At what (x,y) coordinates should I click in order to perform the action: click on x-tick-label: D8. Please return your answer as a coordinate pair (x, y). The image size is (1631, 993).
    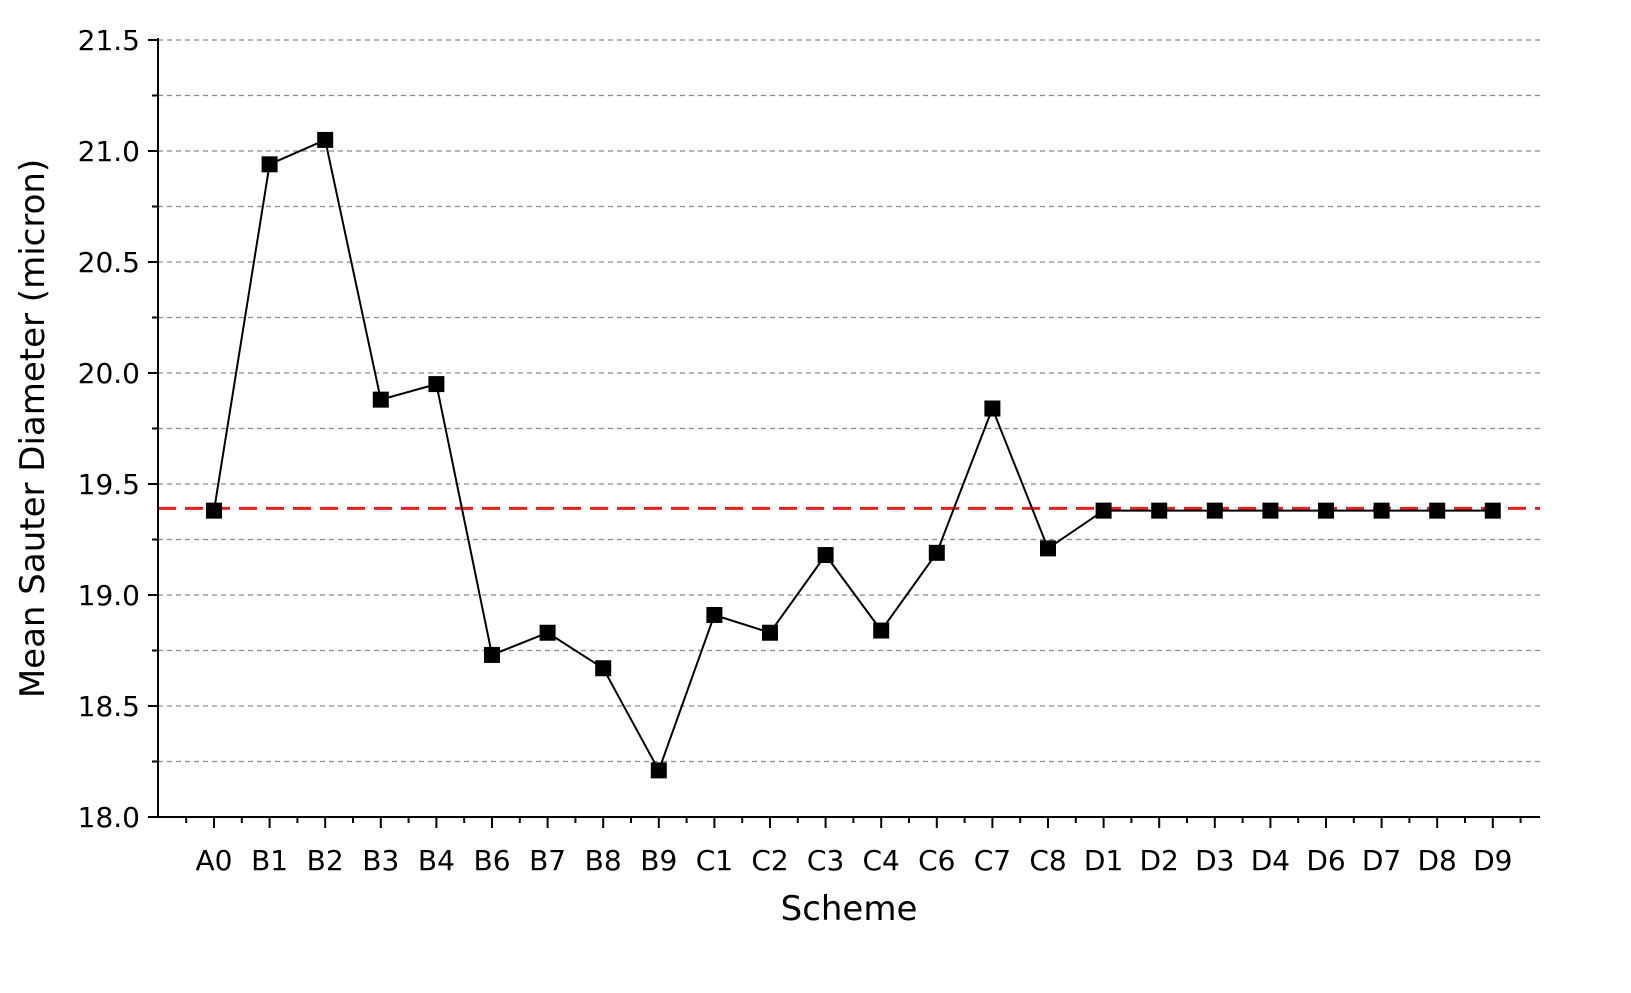
    Looking at the image, I should click on (1437, 860).